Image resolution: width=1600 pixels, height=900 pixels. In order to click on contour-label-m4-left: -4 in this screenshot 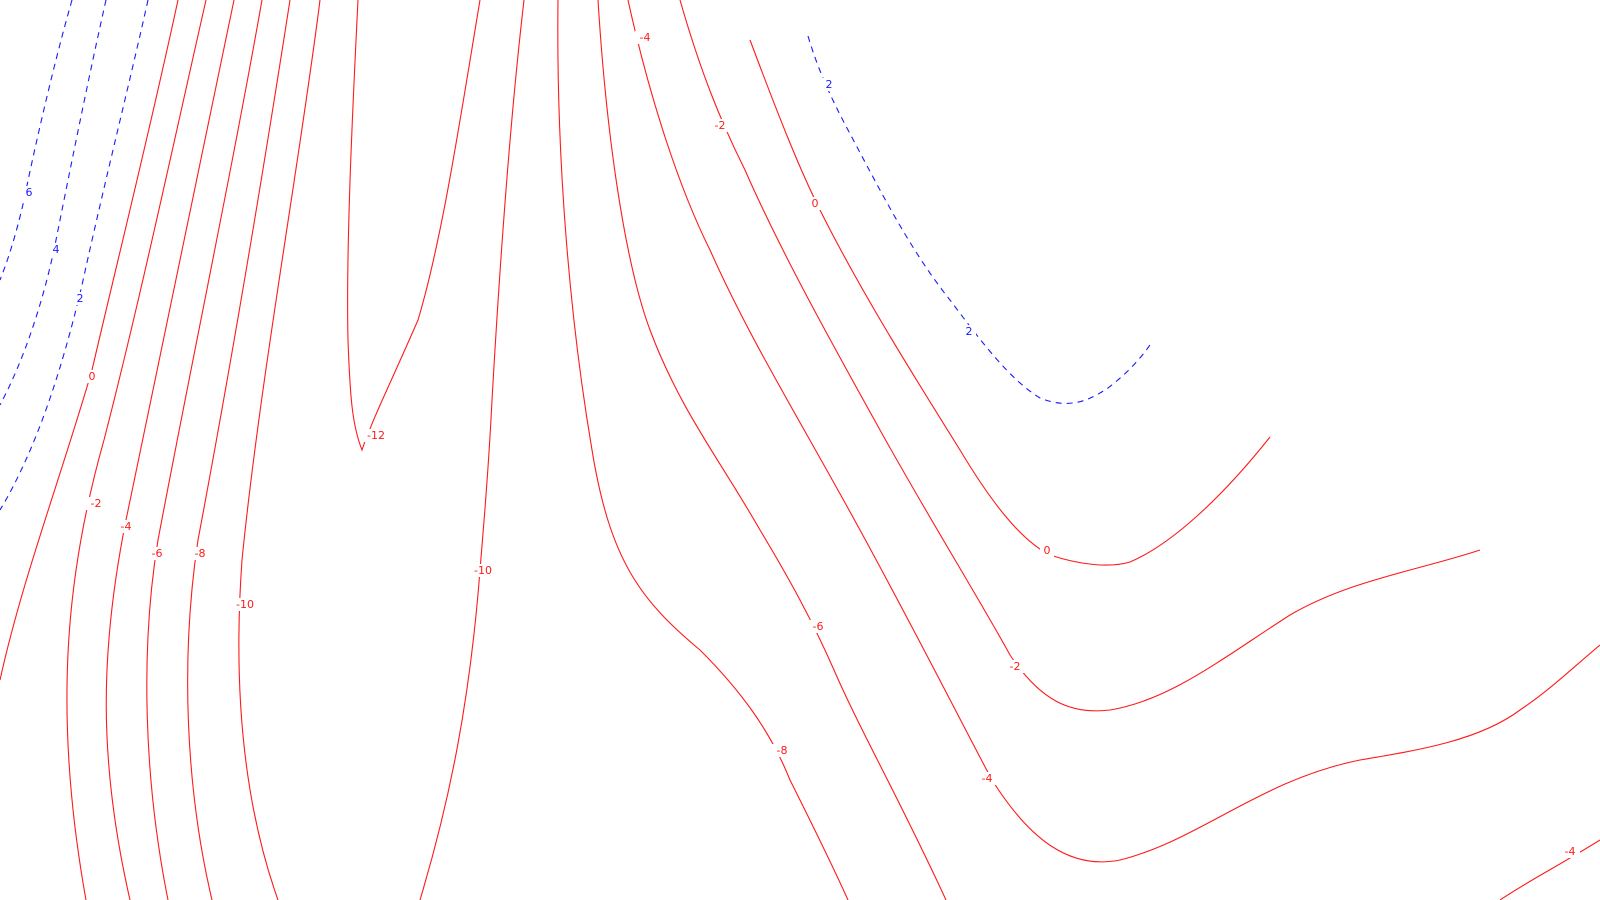, I will do `click(126, 526)`.